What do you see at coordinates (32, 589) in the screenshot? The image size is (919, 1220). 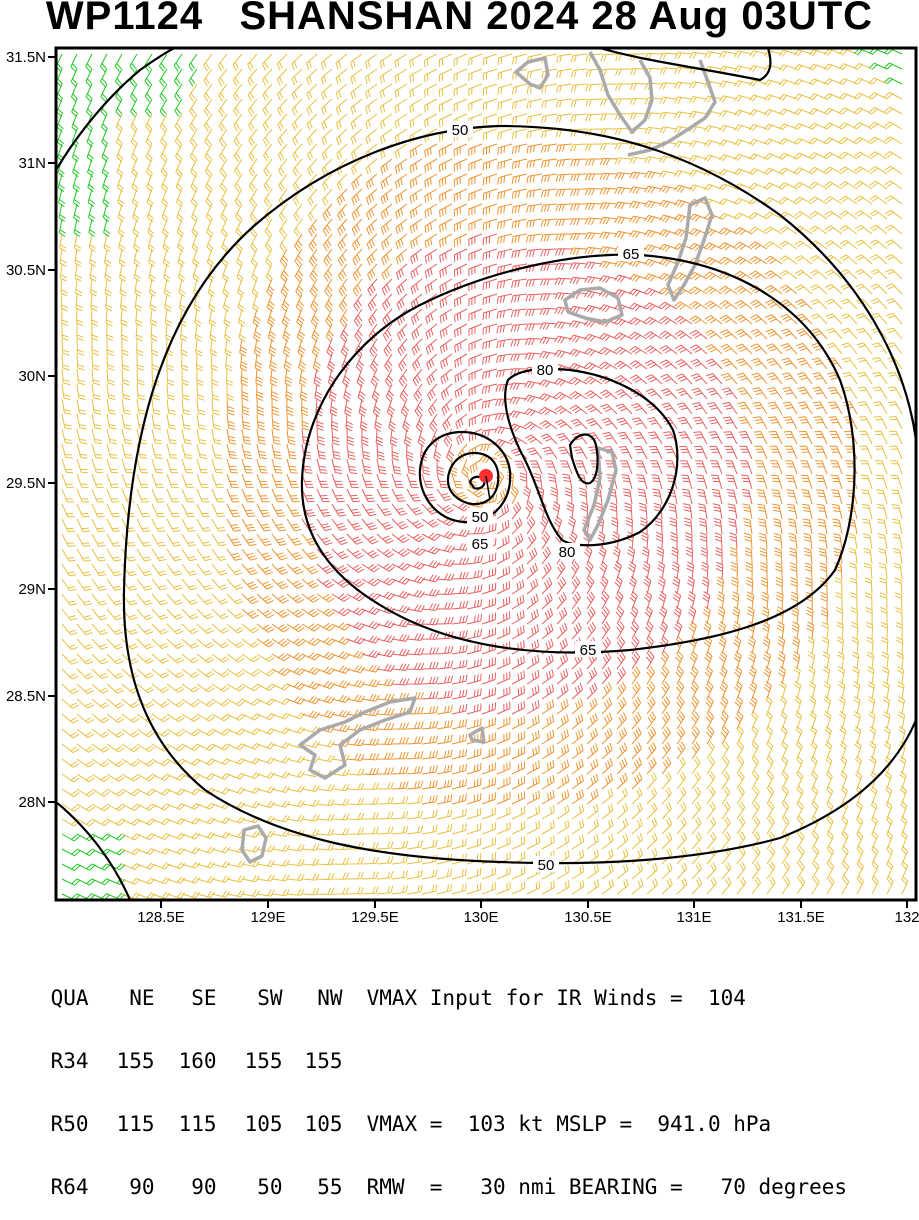 I see `svg-text: 29N` at bounding box center [32, 589].